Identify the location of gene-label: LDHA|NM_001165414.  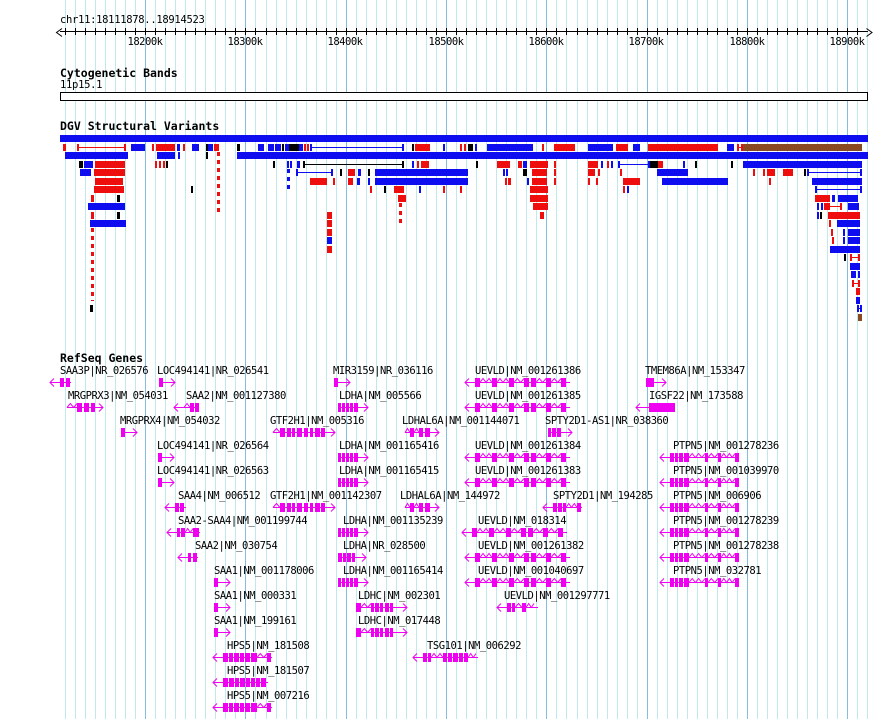
(393, 571).